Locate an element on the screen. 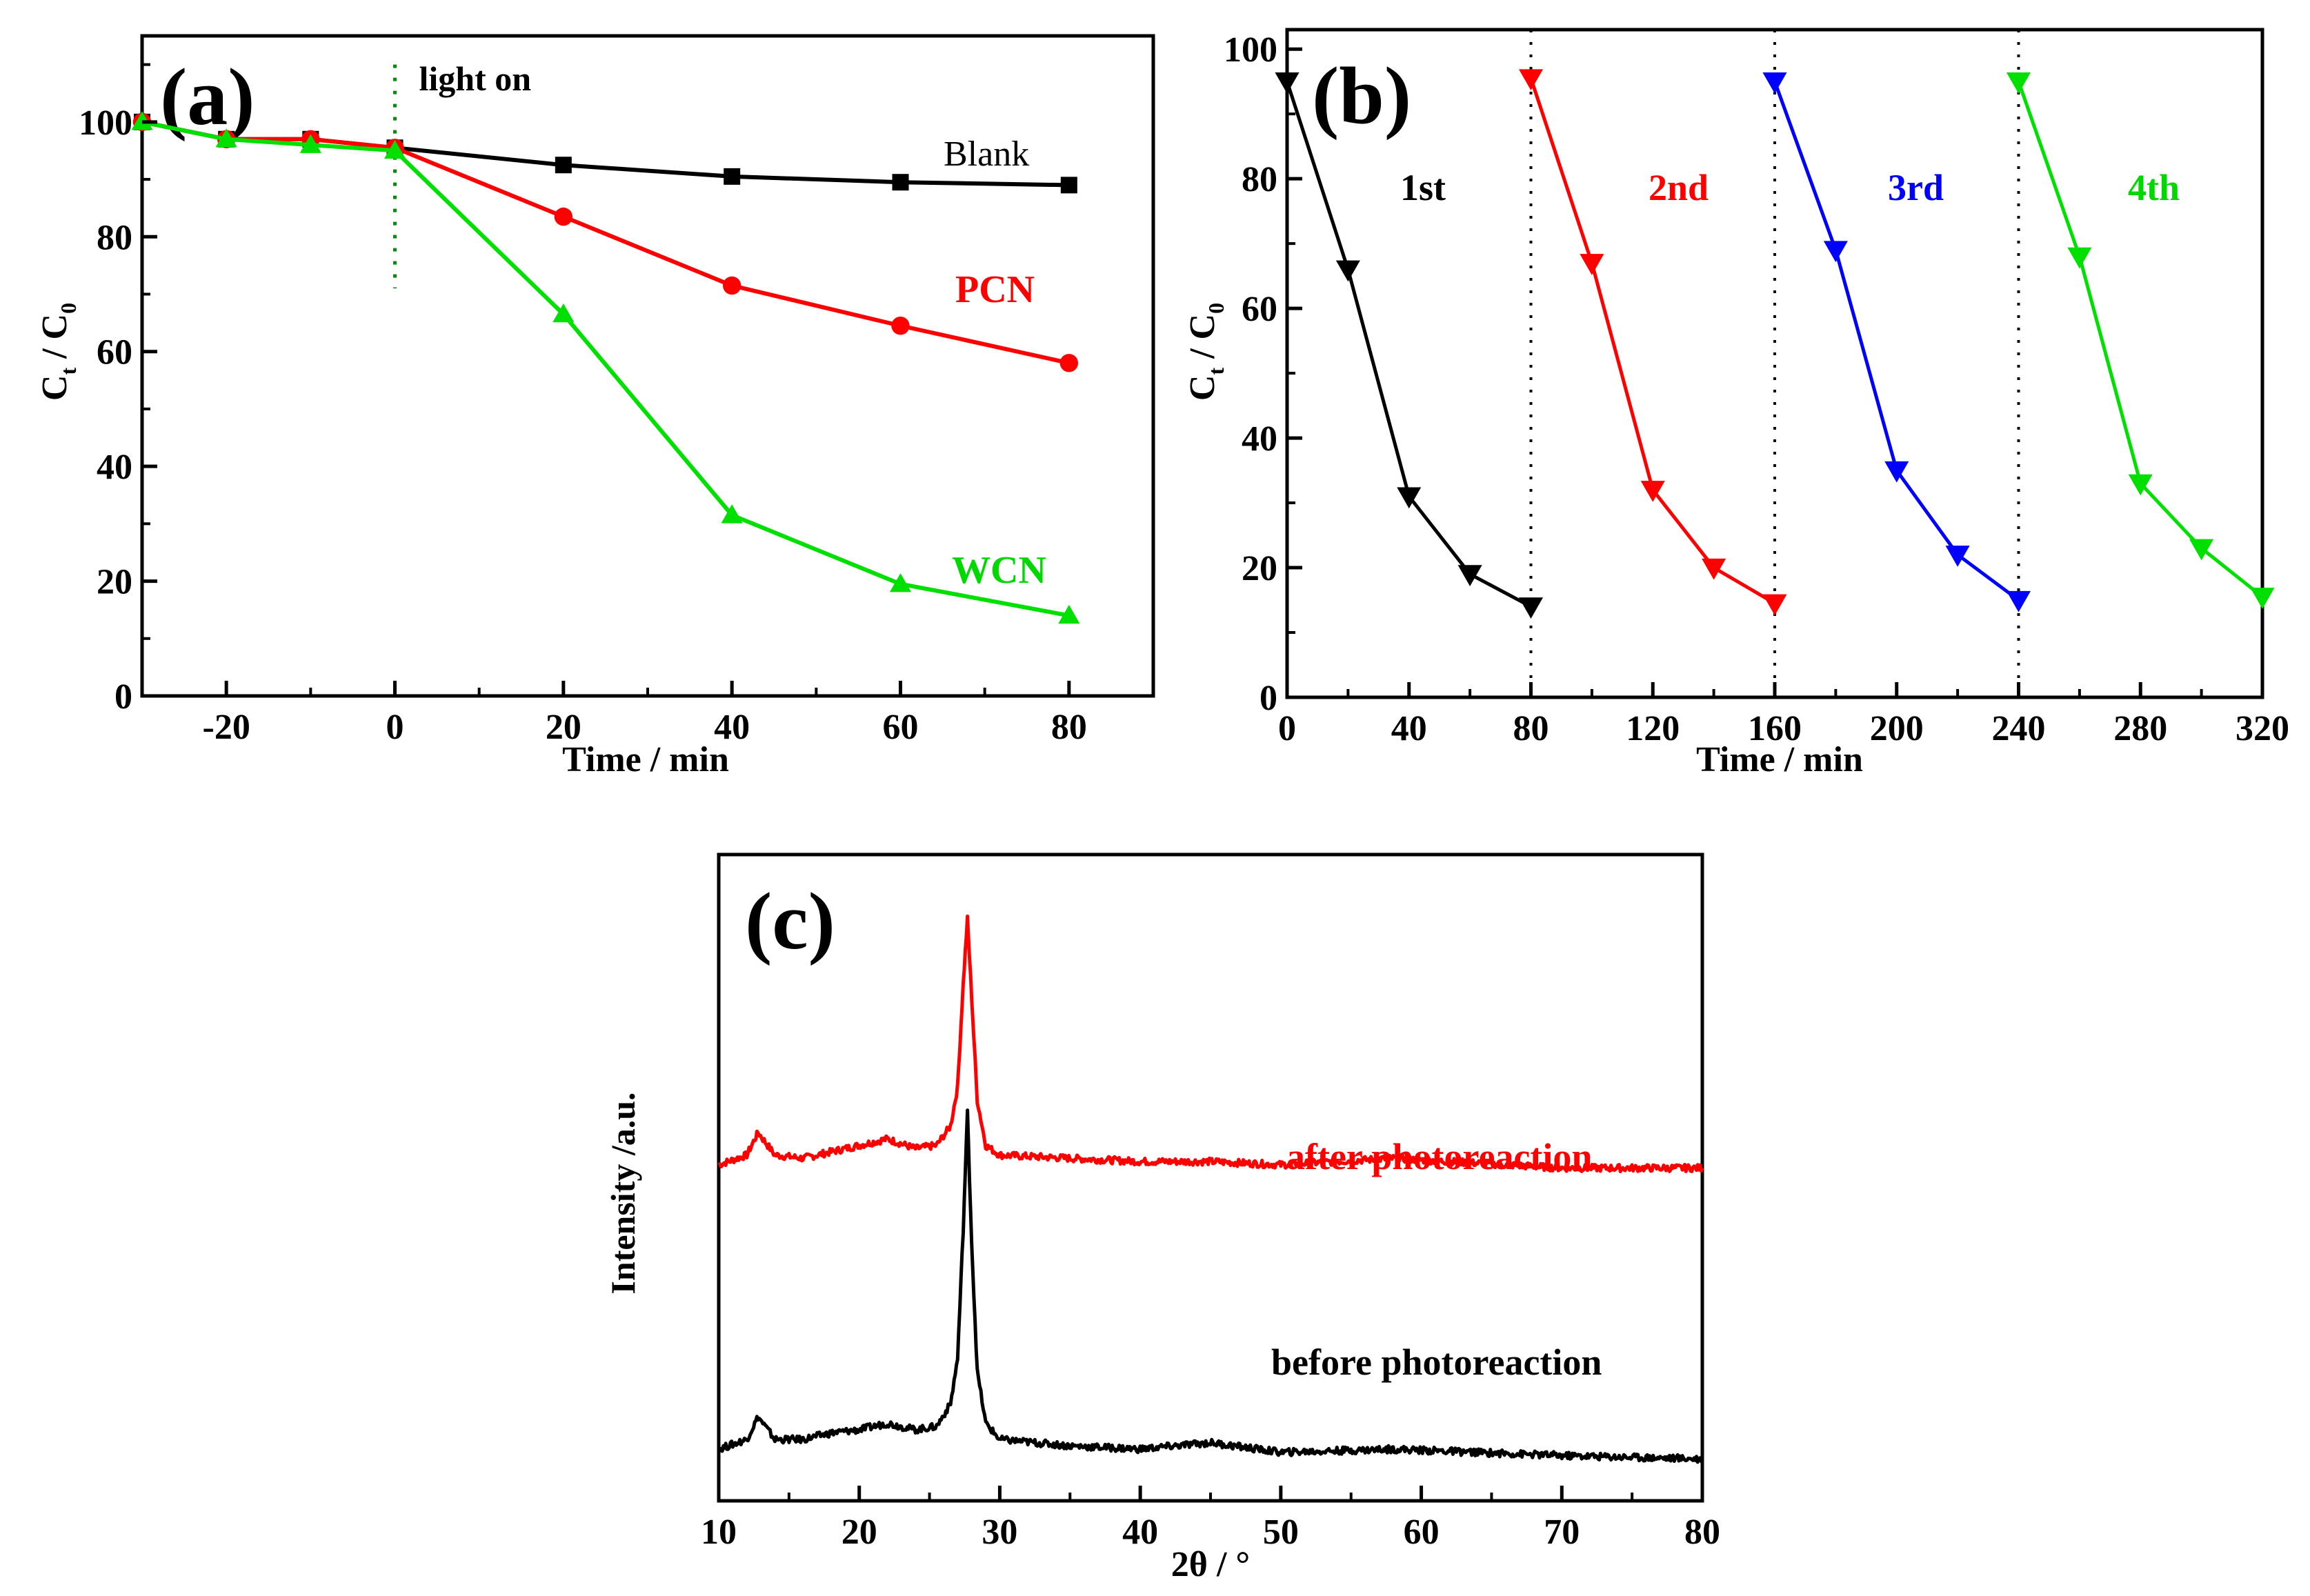 Image resolution: width=2310 pixels, height=1596 pixels. cycle-label-1st: 1st is located at coordinates (1423, 187).